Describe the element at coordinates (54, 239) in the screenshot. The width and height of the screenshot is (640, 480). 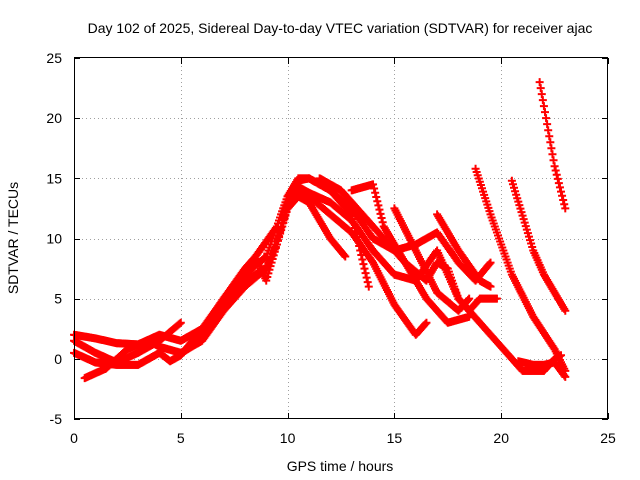
I see `y-tick-label: 10` at that location.